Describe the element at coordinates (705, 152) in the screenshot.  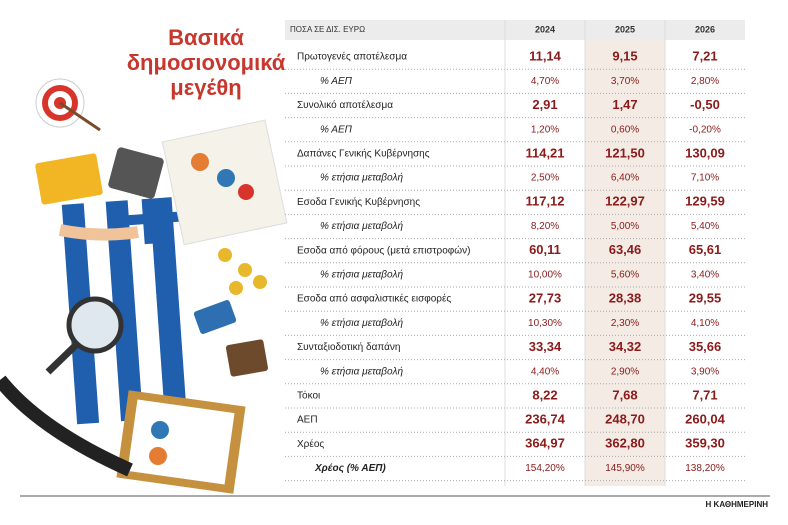
I see `cell-value: 130,09` at that location.